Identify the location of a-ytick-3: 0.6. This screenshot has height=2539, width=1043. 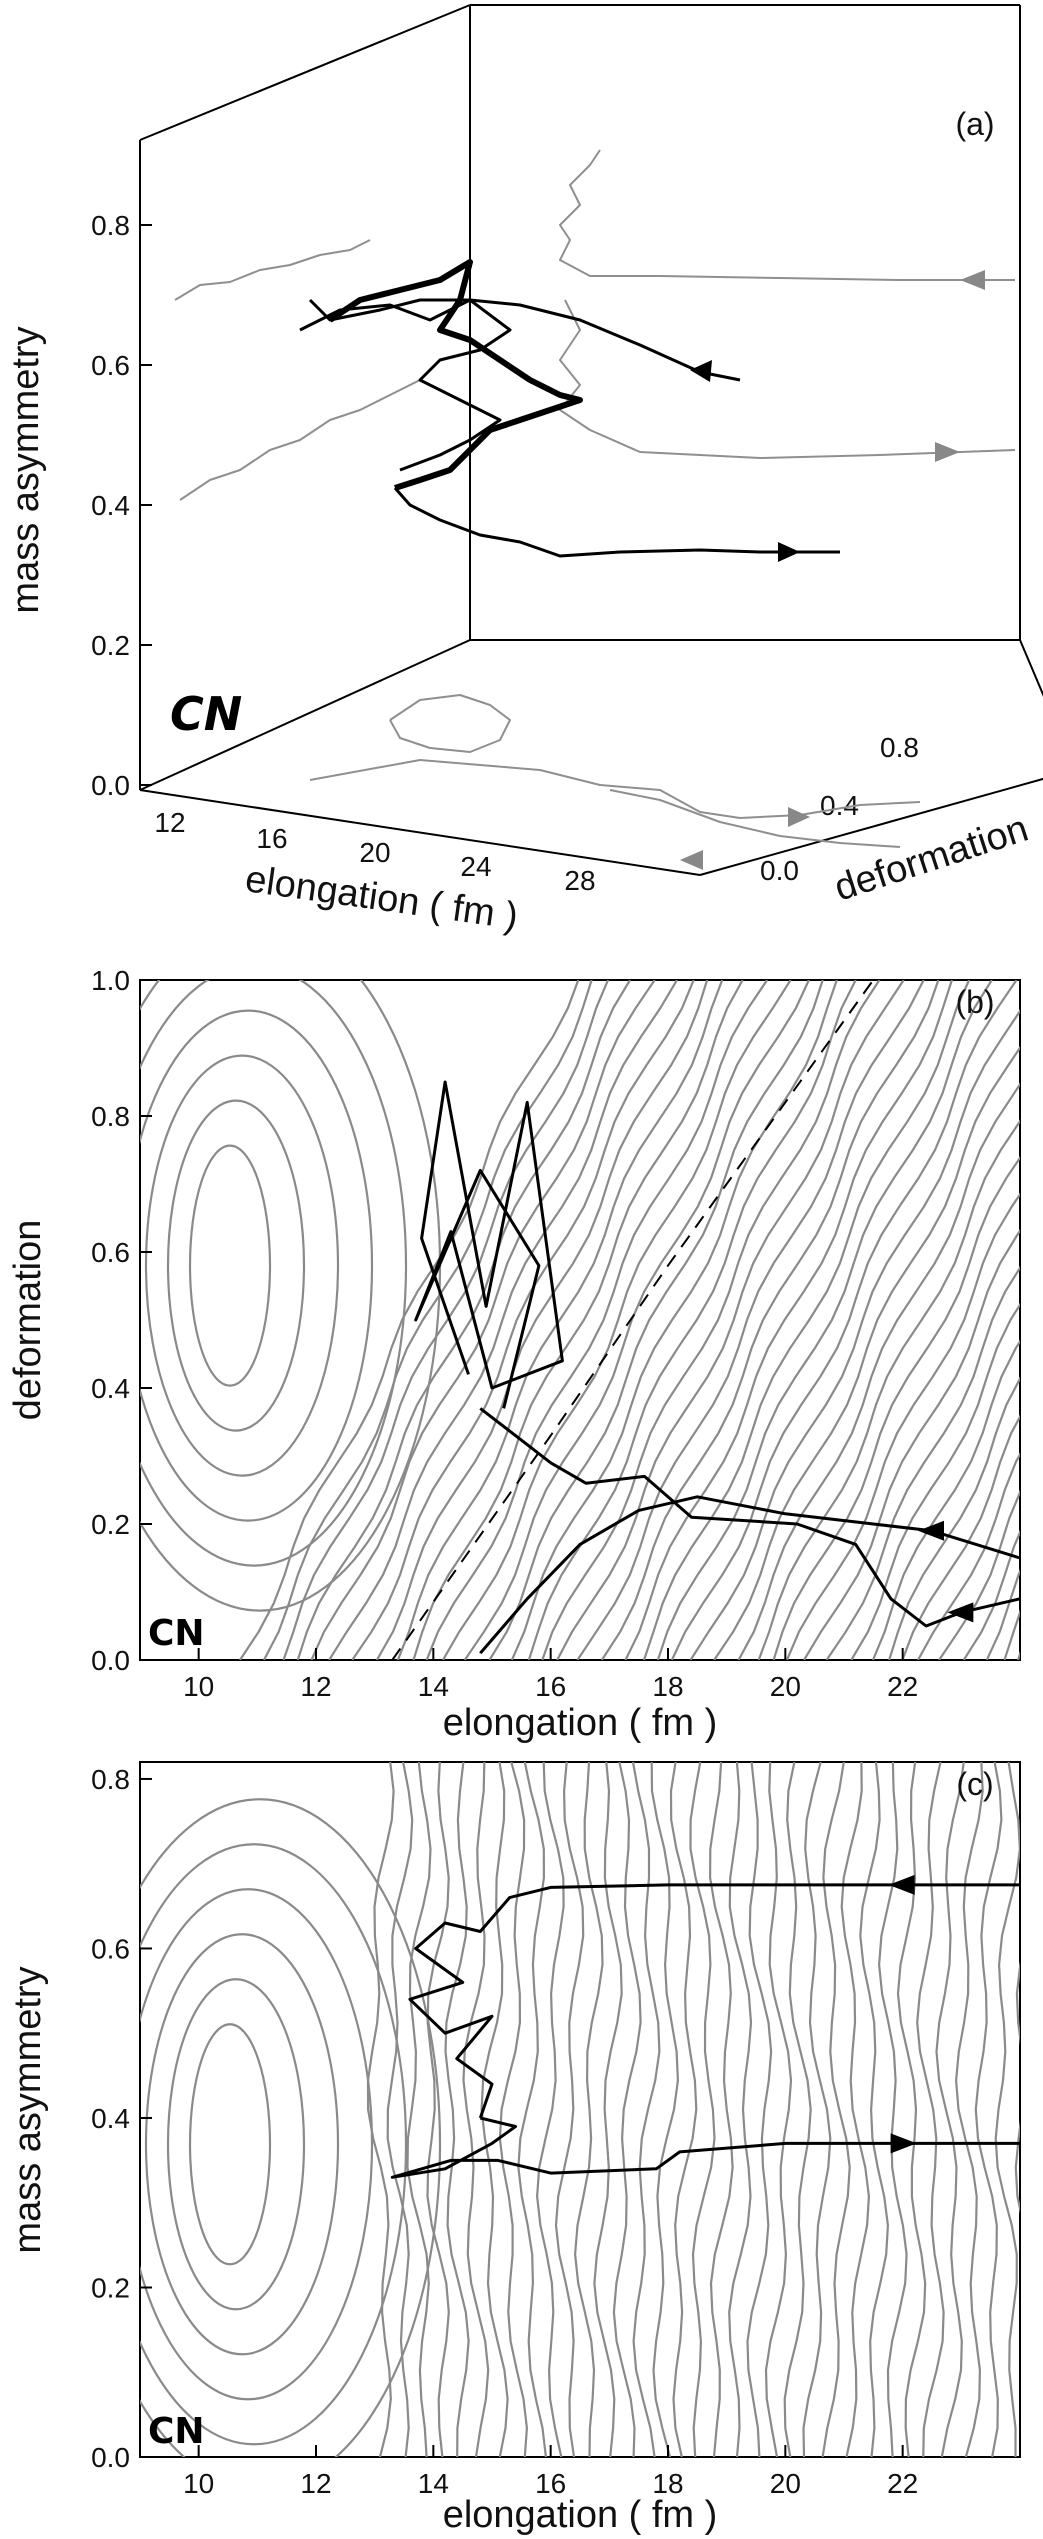
(110, 365).